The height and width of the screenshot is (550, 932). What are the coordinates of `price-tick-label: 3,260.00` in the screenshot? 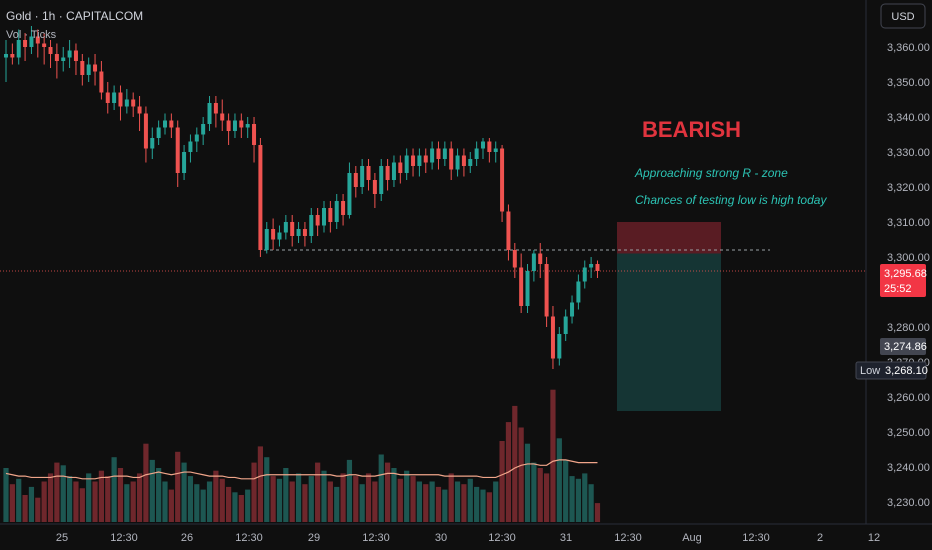 It's located at (908, 398).